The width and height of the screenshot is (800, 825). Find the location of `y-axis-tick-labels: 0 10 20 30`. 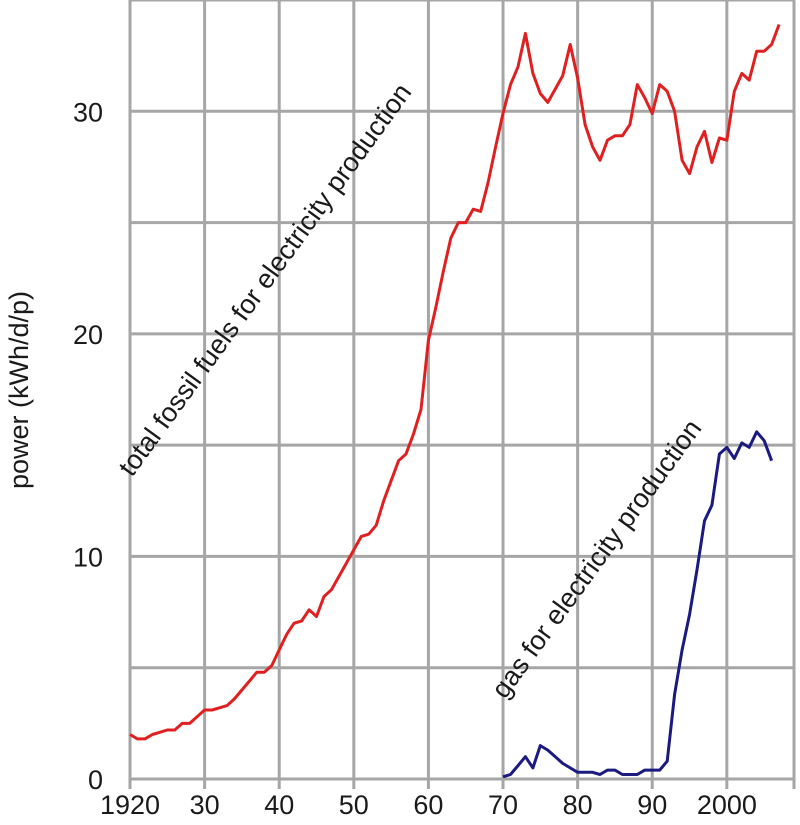

y-axis-tick-labels: 0 10 20 30 is located at coordinates (88, 446).